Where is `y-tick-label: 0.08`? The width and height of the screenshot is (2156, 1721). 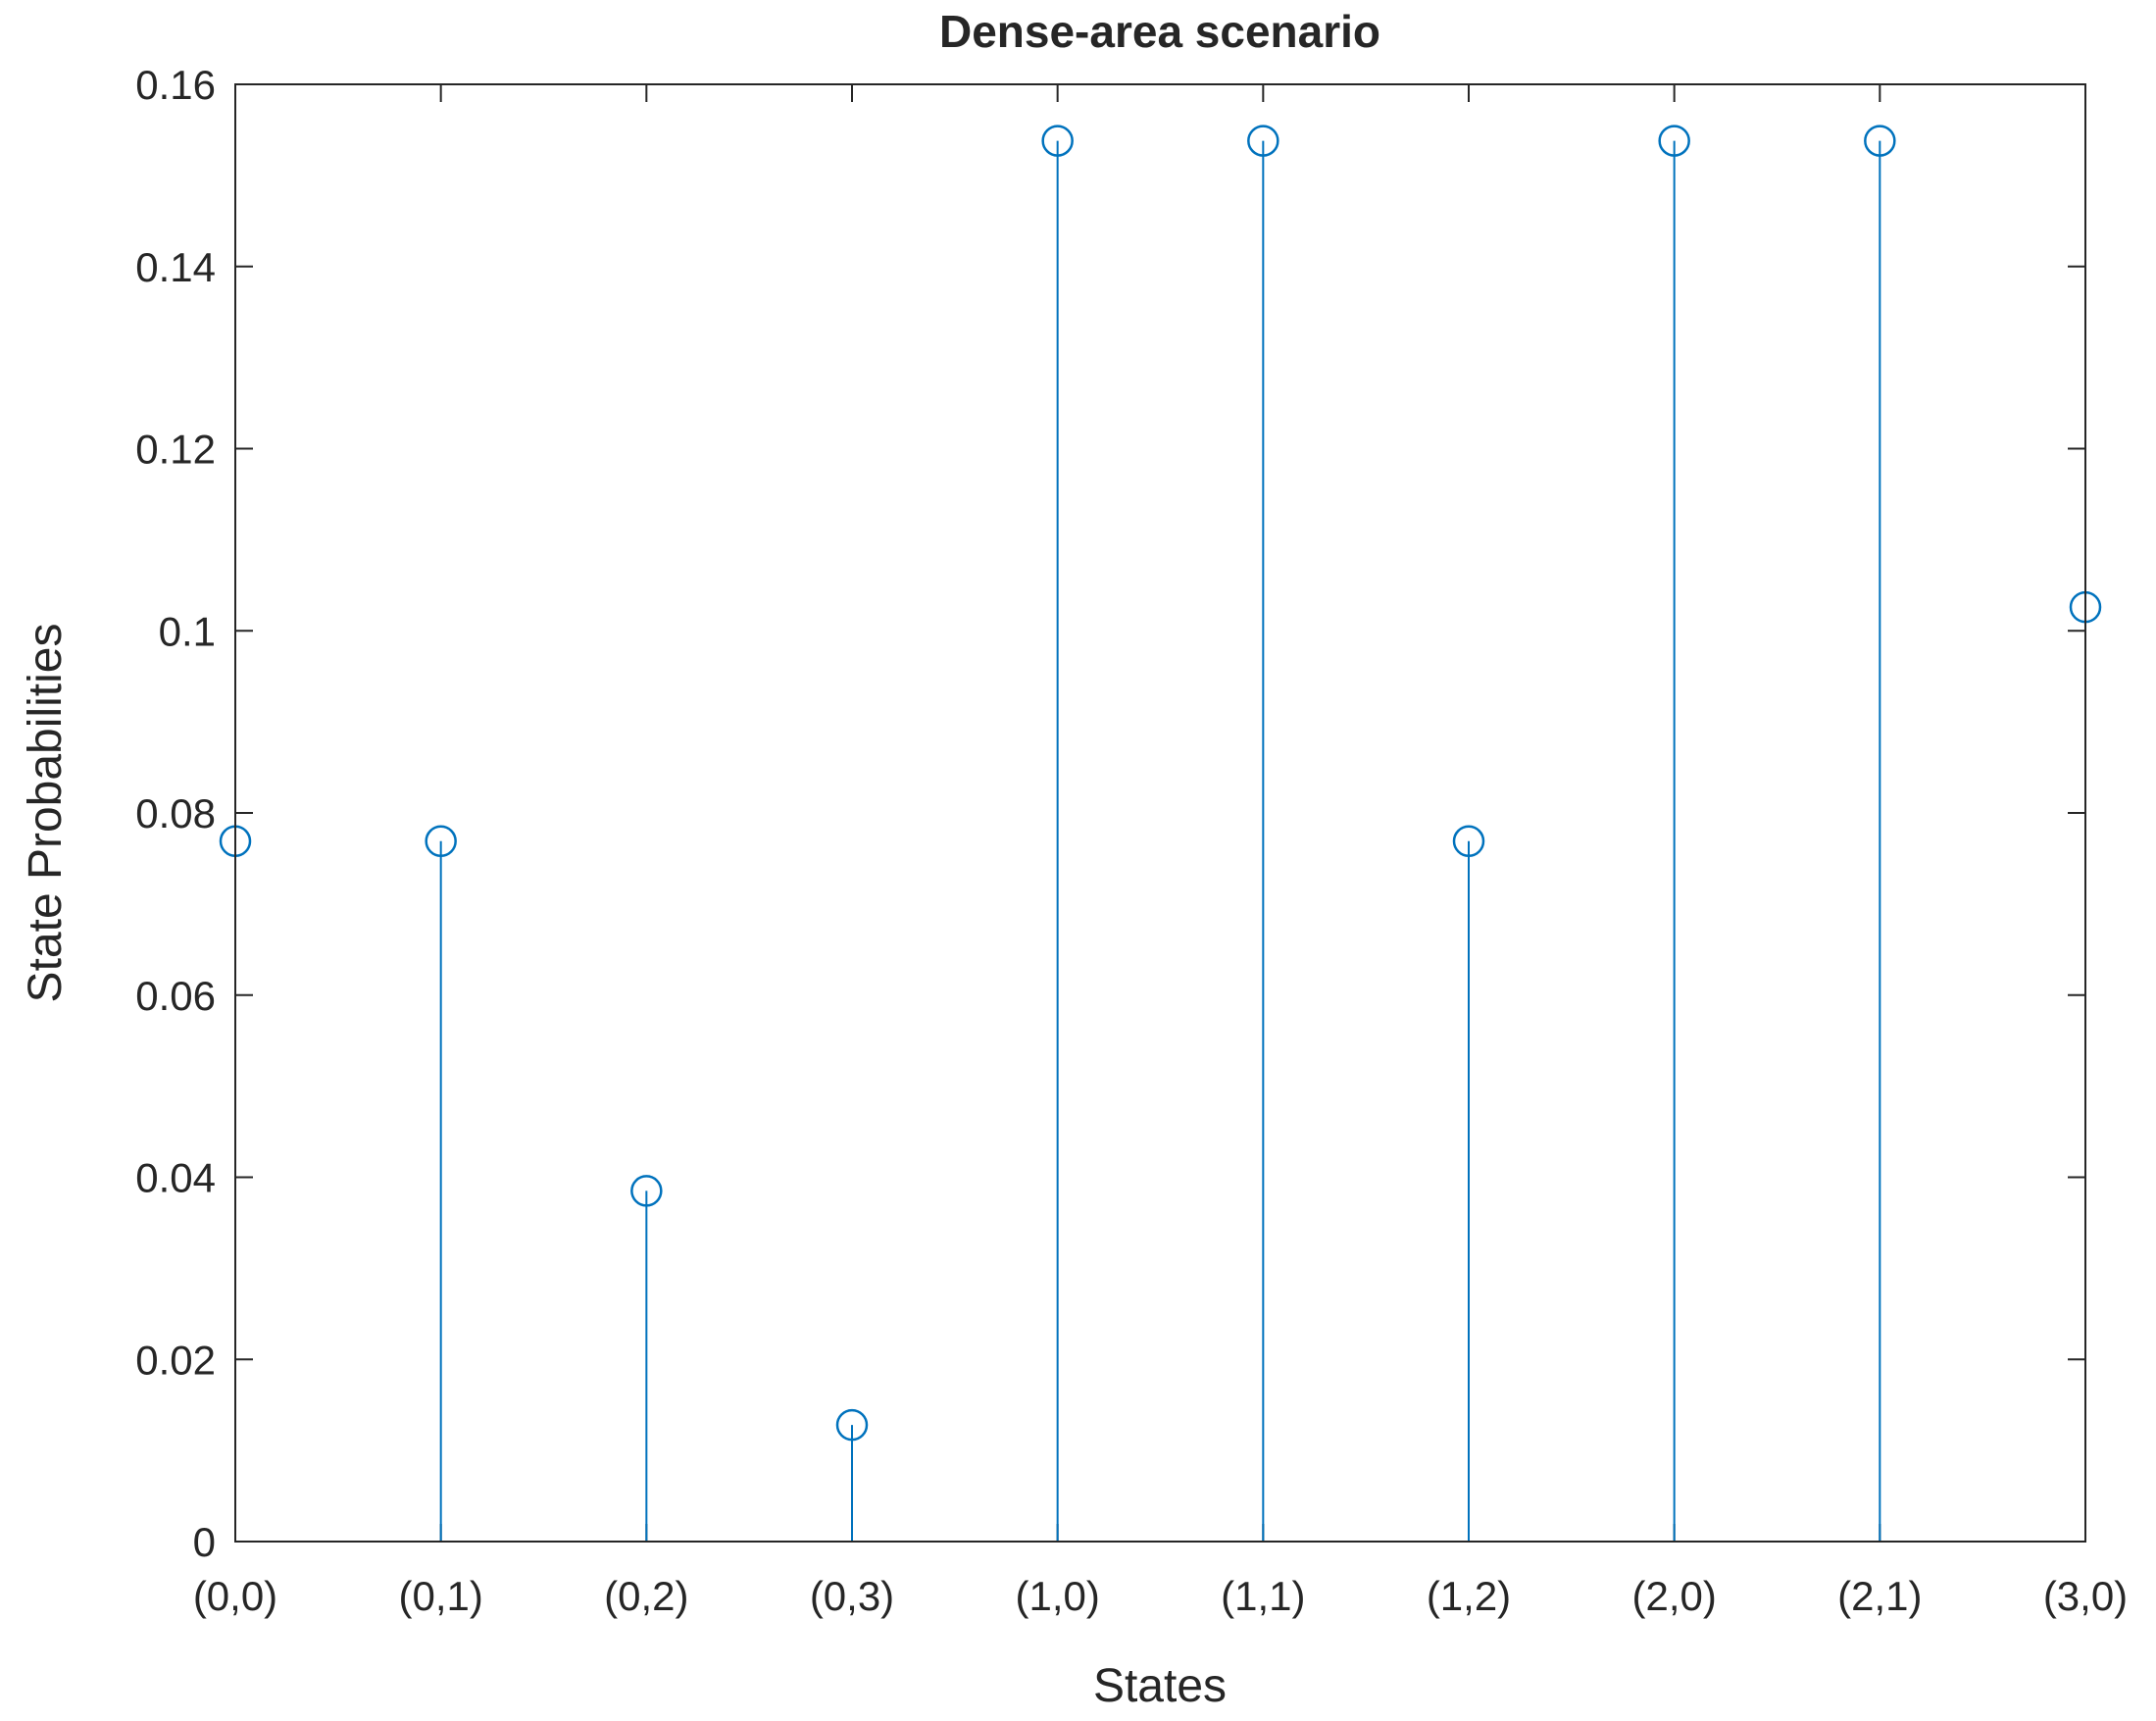
y-tick-label: 0.08 is located at coordinates (175, 813).